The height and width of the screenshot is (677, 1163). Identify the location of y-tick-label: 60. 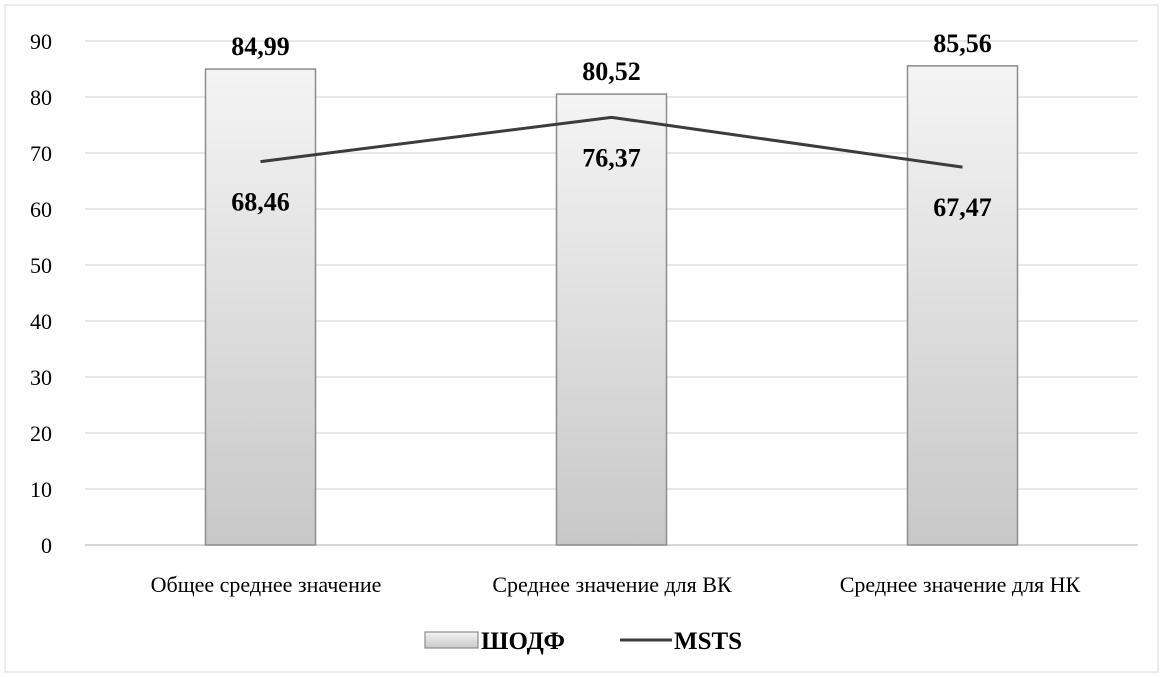
(41, 209).